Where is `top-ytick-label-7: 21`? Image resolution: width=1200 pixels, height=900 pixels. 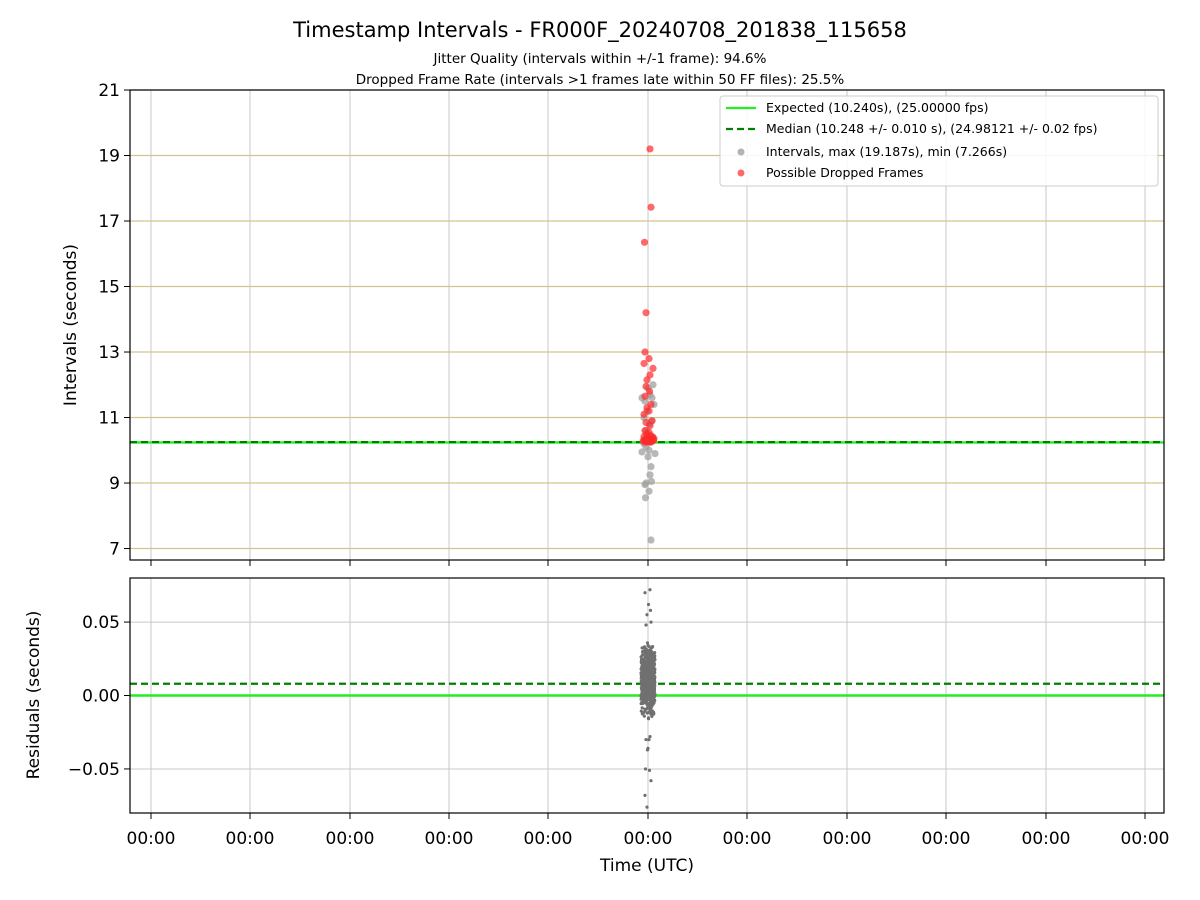 top-ytick-label-7: 21 is located at coordinates (109, 91).